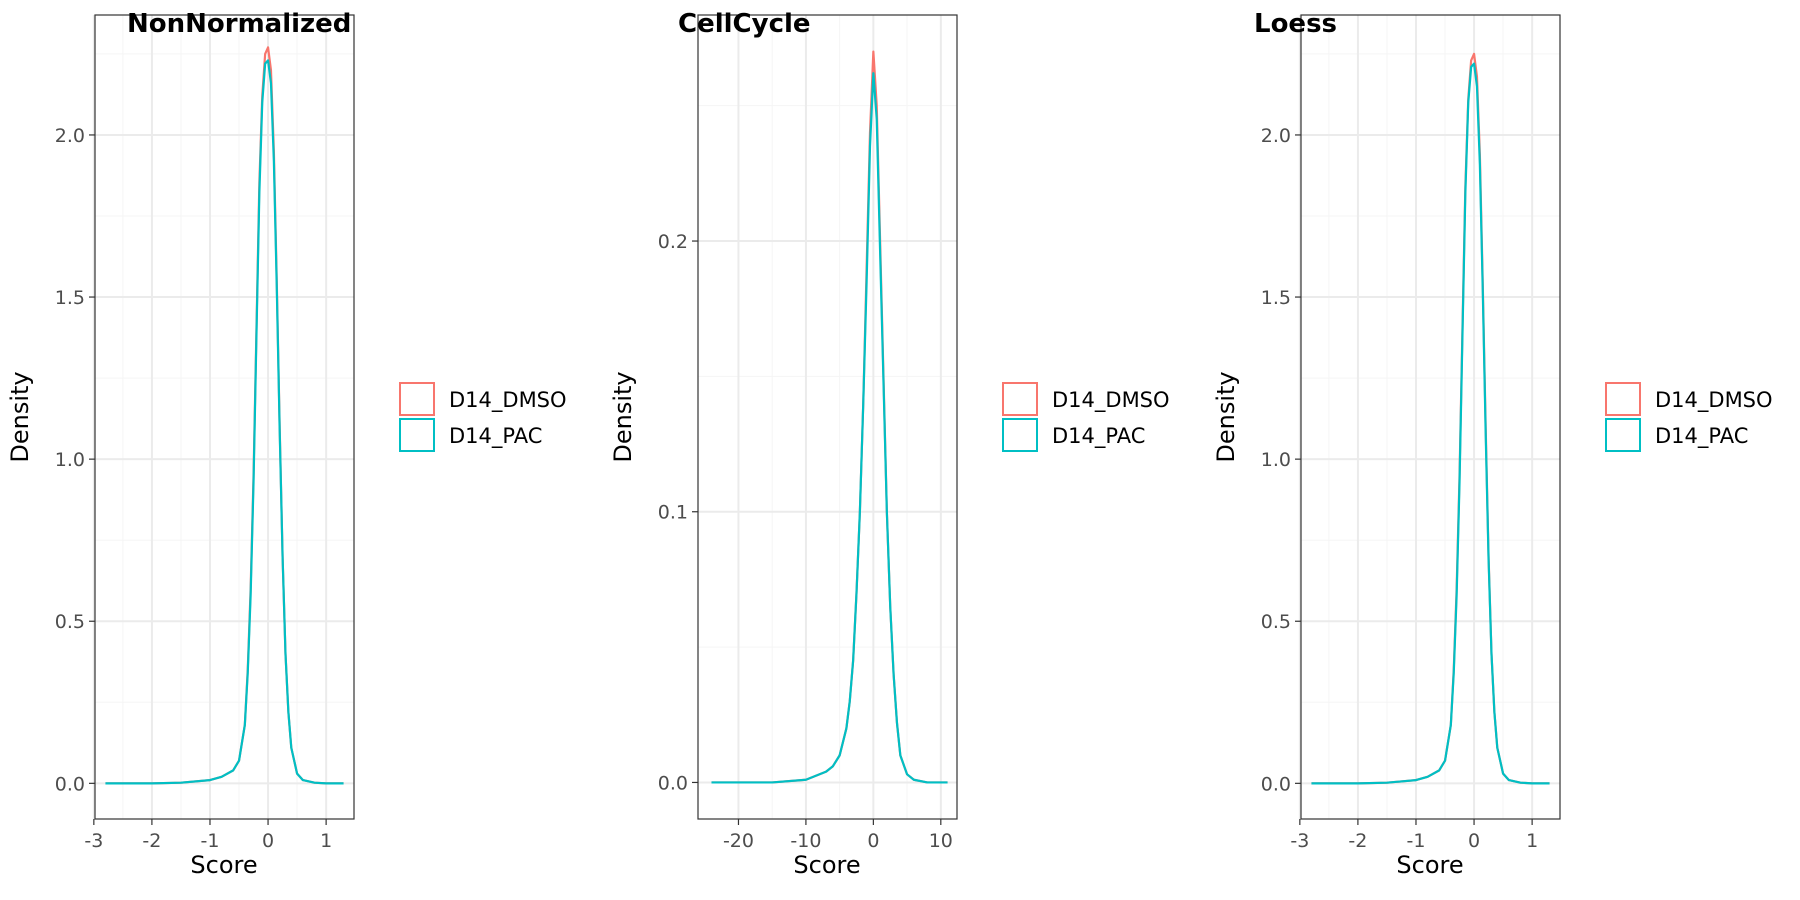 This screenshot has width=1800, height=900. I want to click on panel-title: Loess, so click(1295, 24).